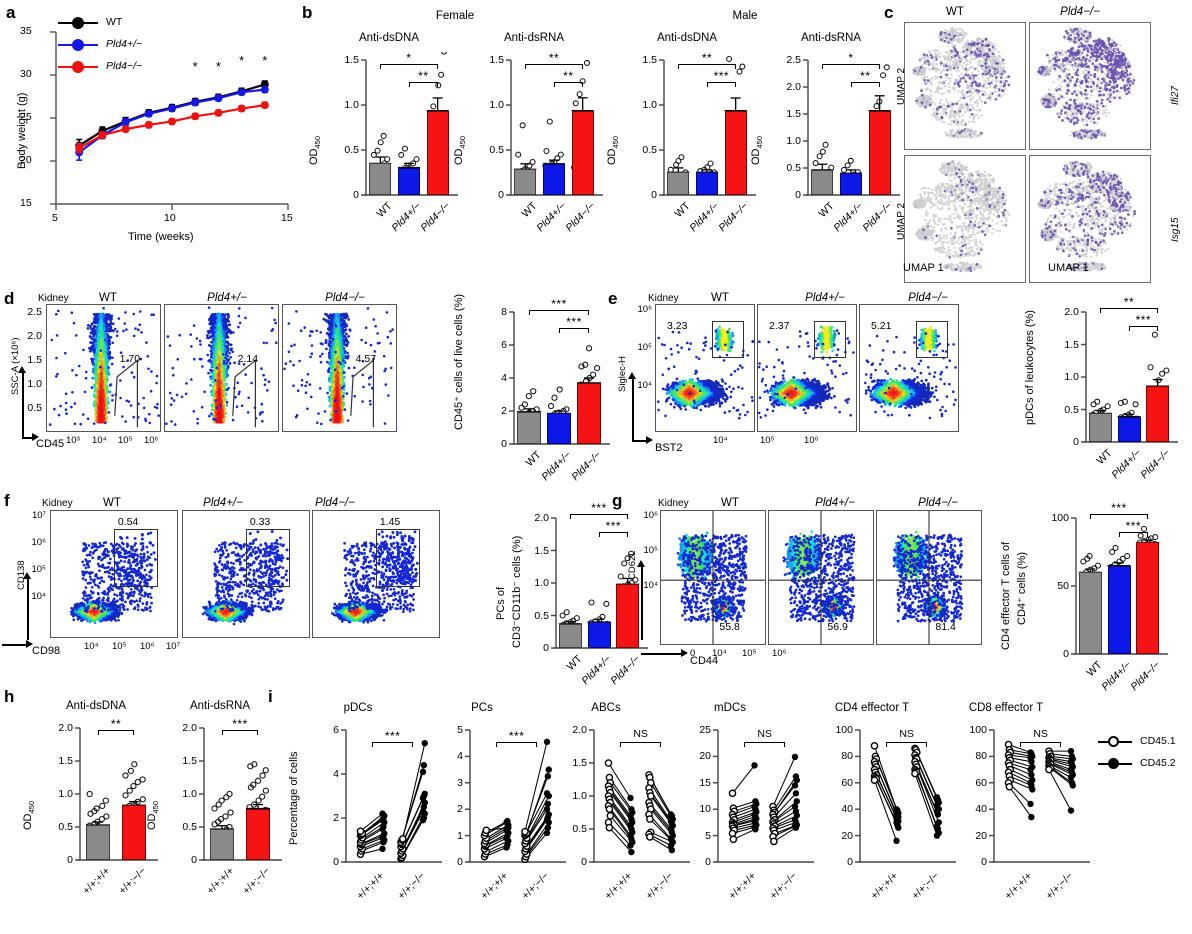 This screenshot has width=1192, height=934. Describe the element at coordinates (845, 154) in the screenshot. I see `panel-b-plot-3: 2.5 2.0 1.5 1.0 0.5 0 WT Pld4+/− Pld4−/− * **` at that location.